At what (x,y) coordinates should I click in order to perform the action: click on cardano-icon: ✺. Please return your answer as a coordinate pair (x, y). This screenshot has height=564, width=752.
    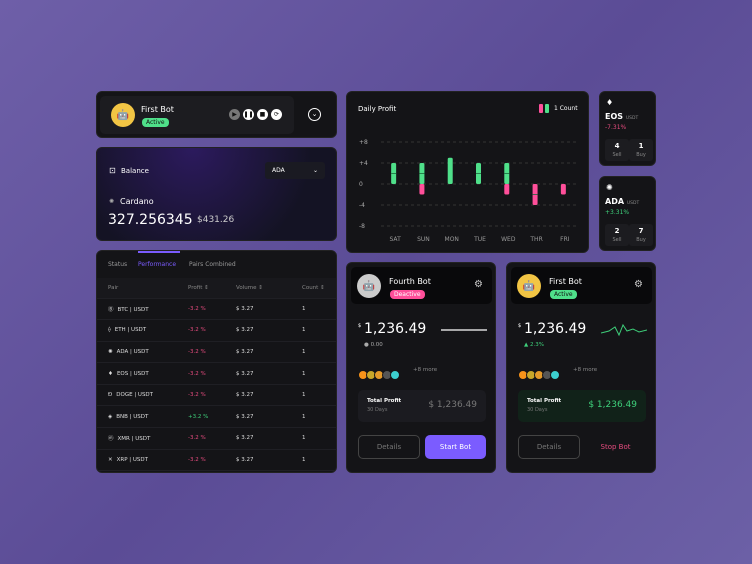
    Looking at the image, I should click on (112, 201).